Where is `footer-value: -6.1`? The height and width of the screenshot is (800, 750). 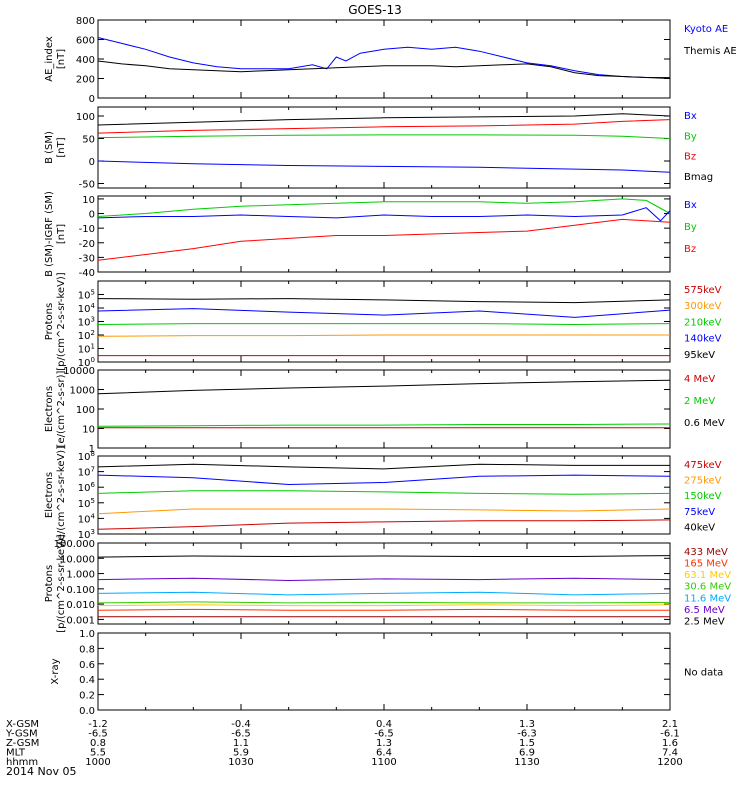 footer-value: -6.1 is located at coordinates (670, 734).